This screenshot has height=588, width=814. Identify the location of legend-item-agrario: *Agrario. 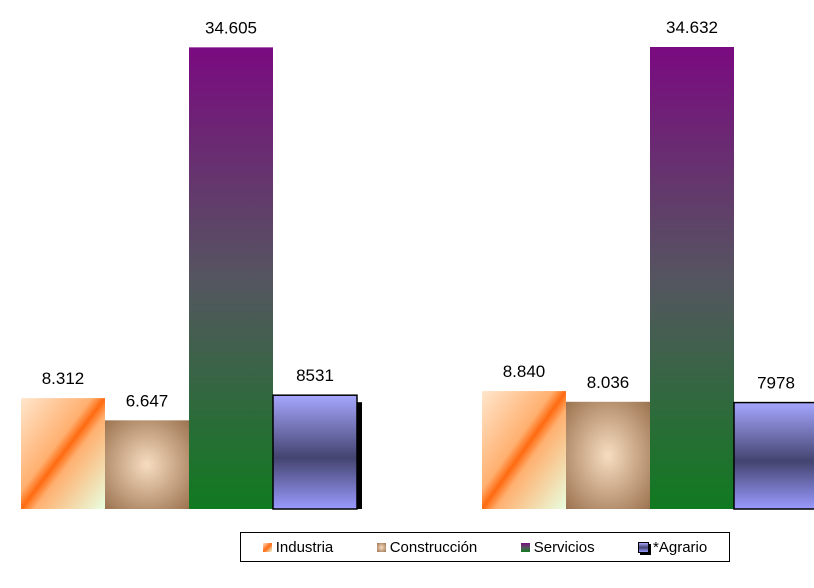
(672, 547).